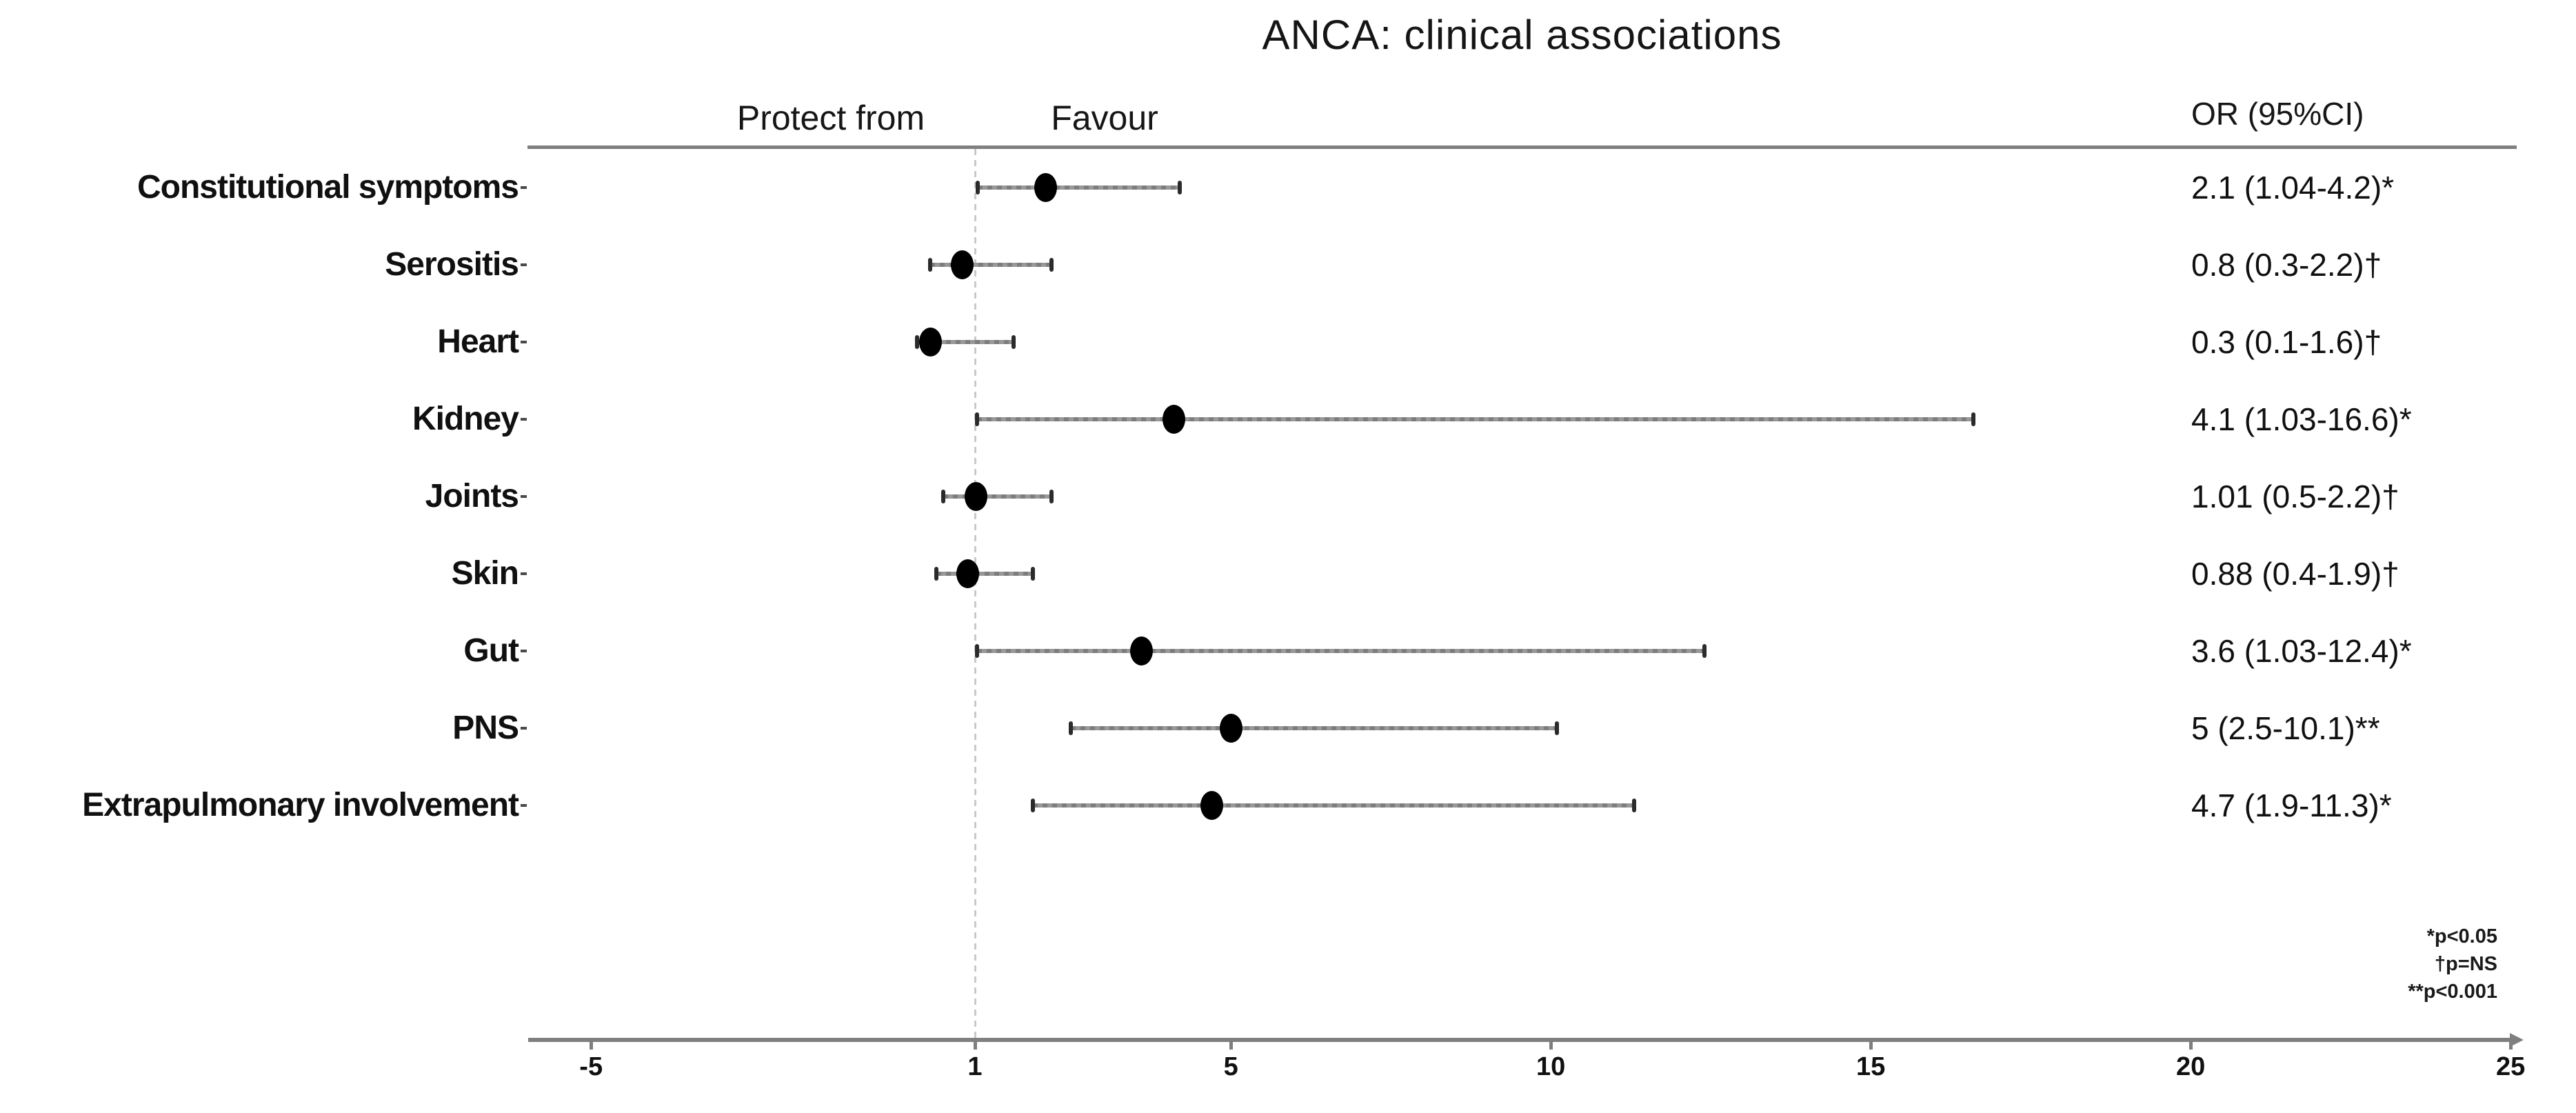 The width and height of the screenshot is (2576, 1113). Describe the element at coordinates (2452, 992) in the screenshot. I see `footnote-line: **p<0.001` at that location.